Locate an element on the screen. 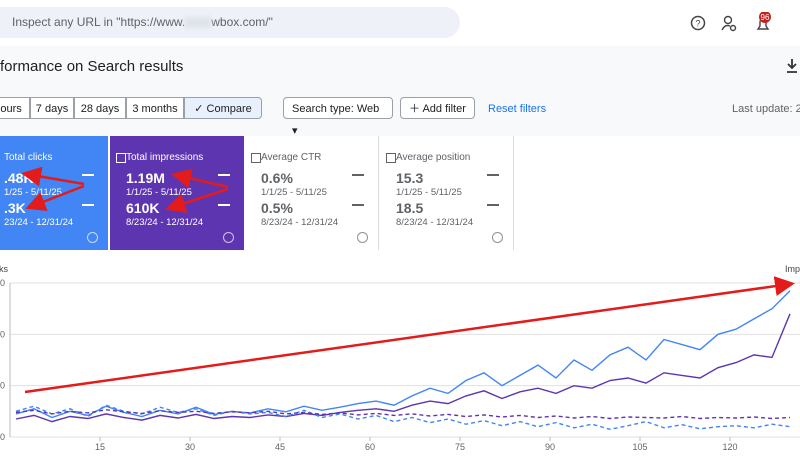 This screenshot has height=471, width=800. date-filter-text: 28 days is located at coordinates (100, 109).